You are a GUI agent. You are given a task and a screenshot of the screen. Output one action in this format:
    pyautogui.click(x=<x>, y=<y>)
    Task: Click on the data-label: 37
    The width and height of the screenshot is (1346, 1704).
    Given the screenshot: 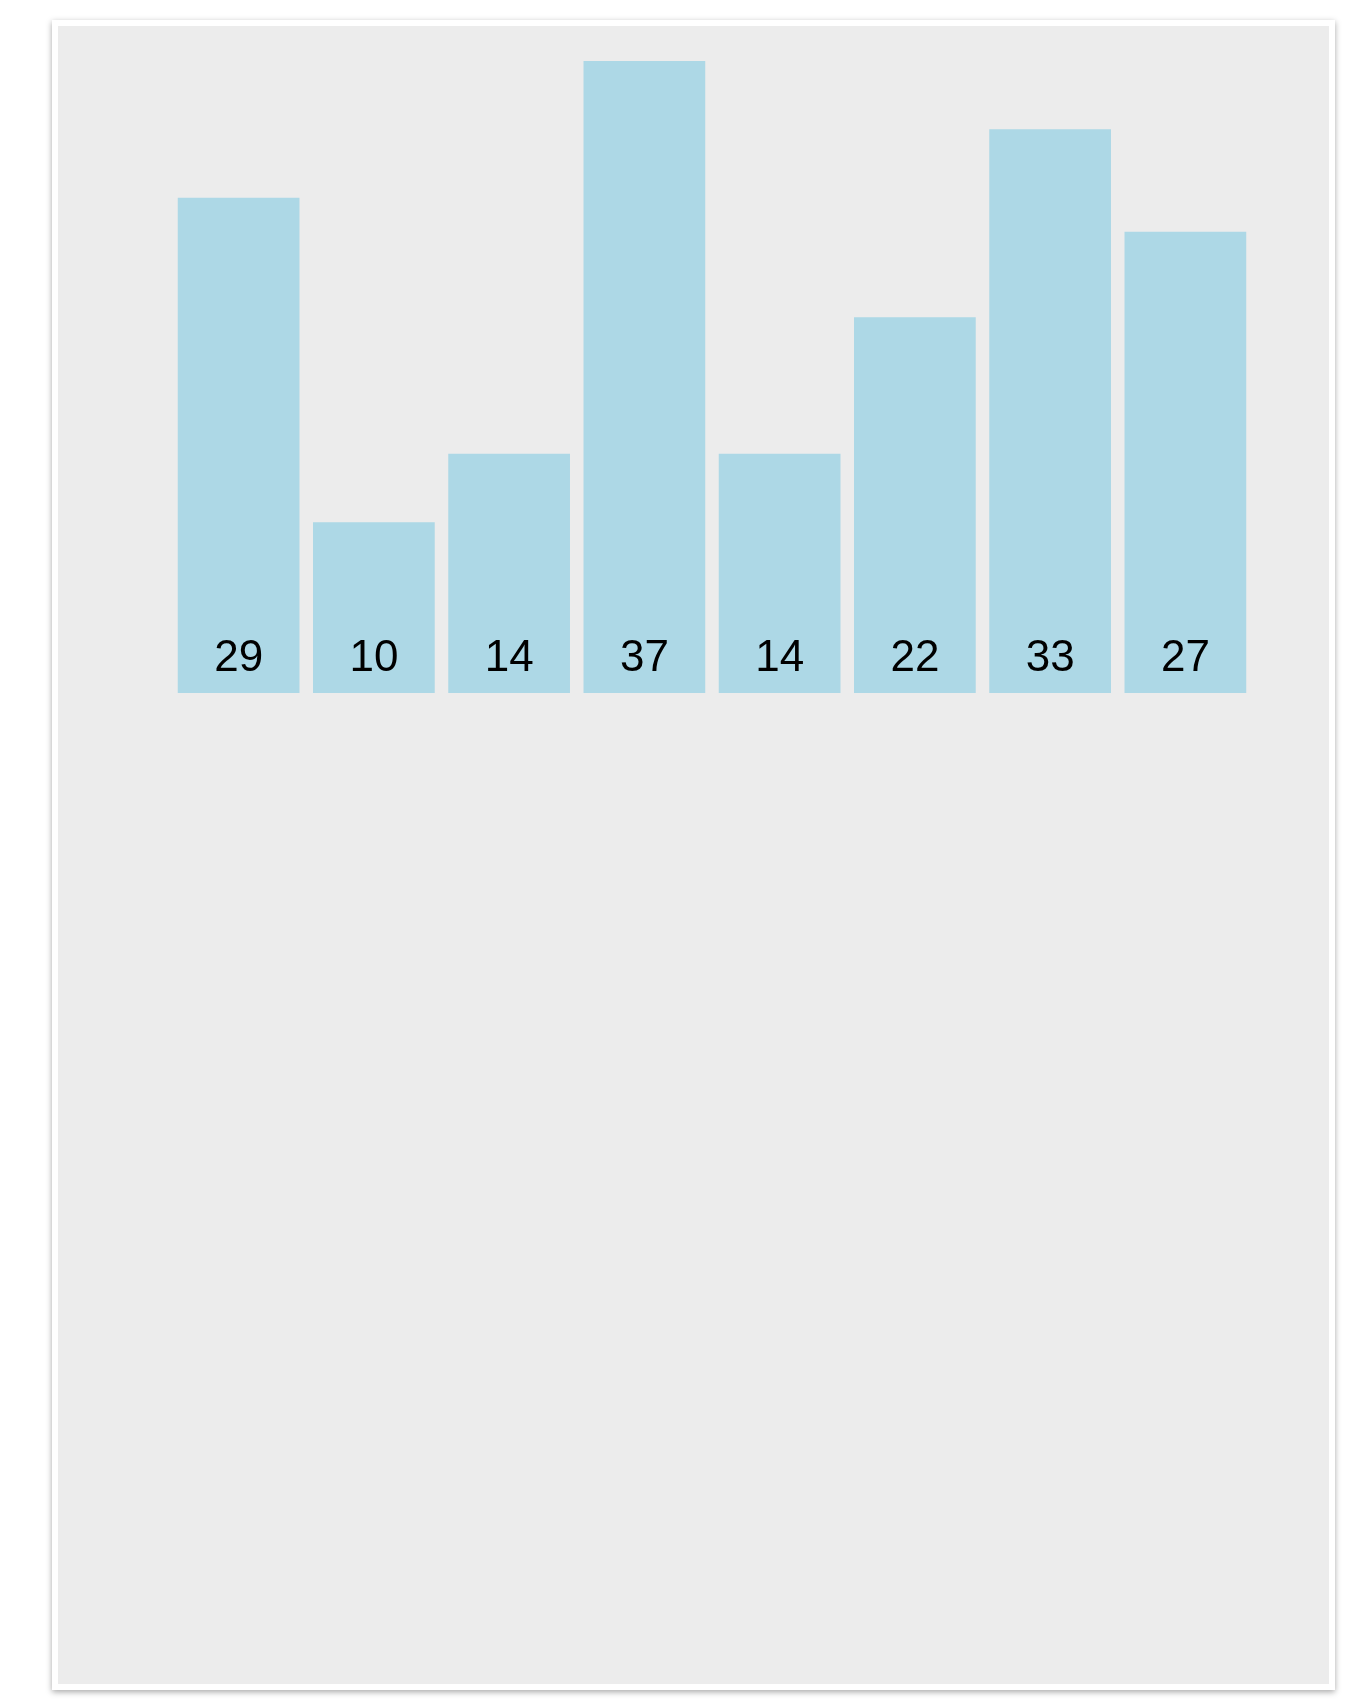 What is the action you would take?
    pyautogui.click(x=644, y=656)
    